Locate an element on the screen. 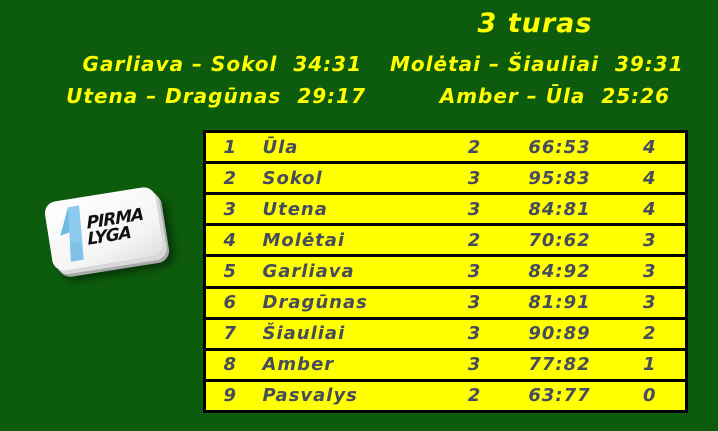  table-row: 7 Šiauliai 3 90:89 2 is located at coordinates (445, 333).